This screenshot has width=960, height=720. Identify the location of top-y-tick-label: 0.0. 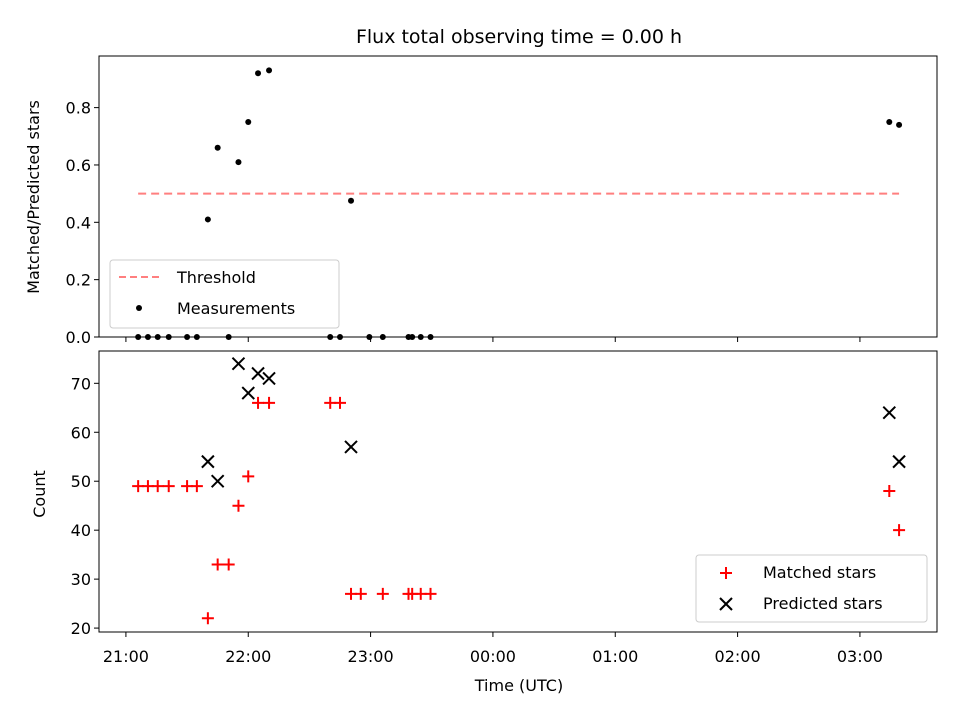
(78, 337).